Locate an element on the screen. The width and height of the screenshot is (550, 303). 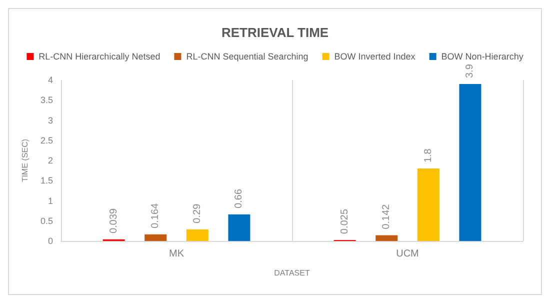
y-tick-label: 3.5 is located at coordinates (46, 100).